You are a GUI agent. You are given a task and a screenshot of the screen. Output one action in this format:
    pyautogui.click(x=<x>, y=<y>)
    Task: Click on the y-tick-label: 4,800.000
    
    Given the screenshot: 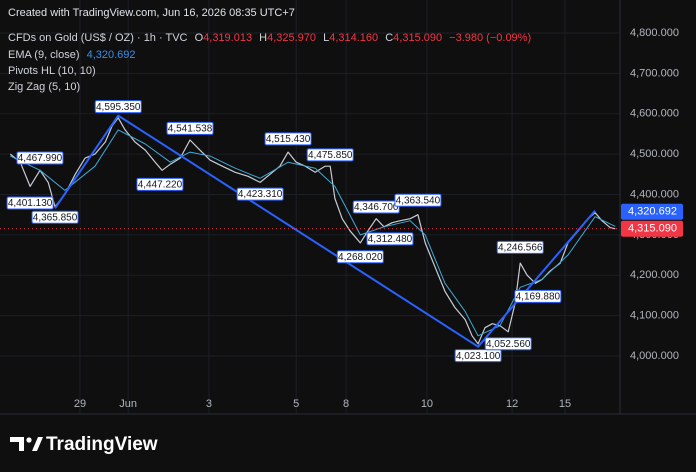 What is the action you would take?
    pyautogui.click(x=654, y=33)
    